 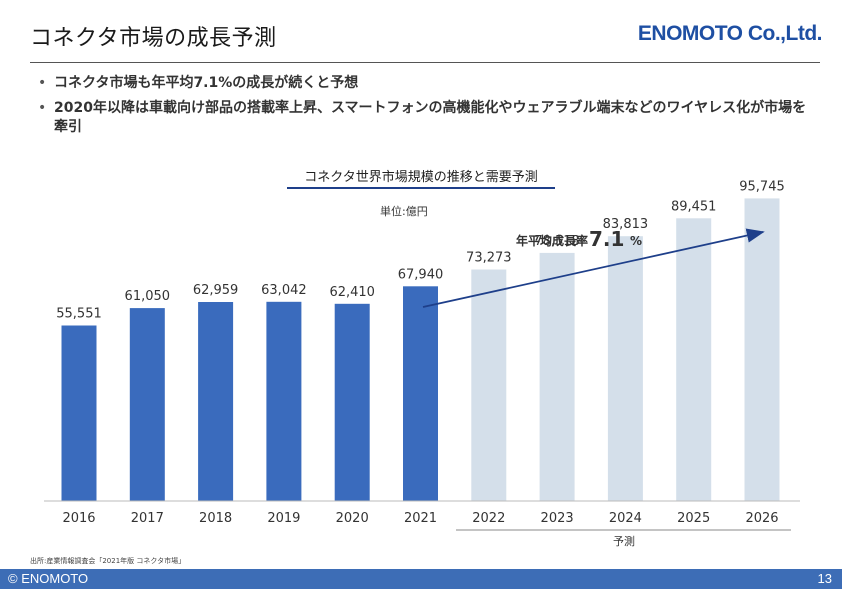 I want to click on x-tick-label: 2018, so click(x=215, y=518).